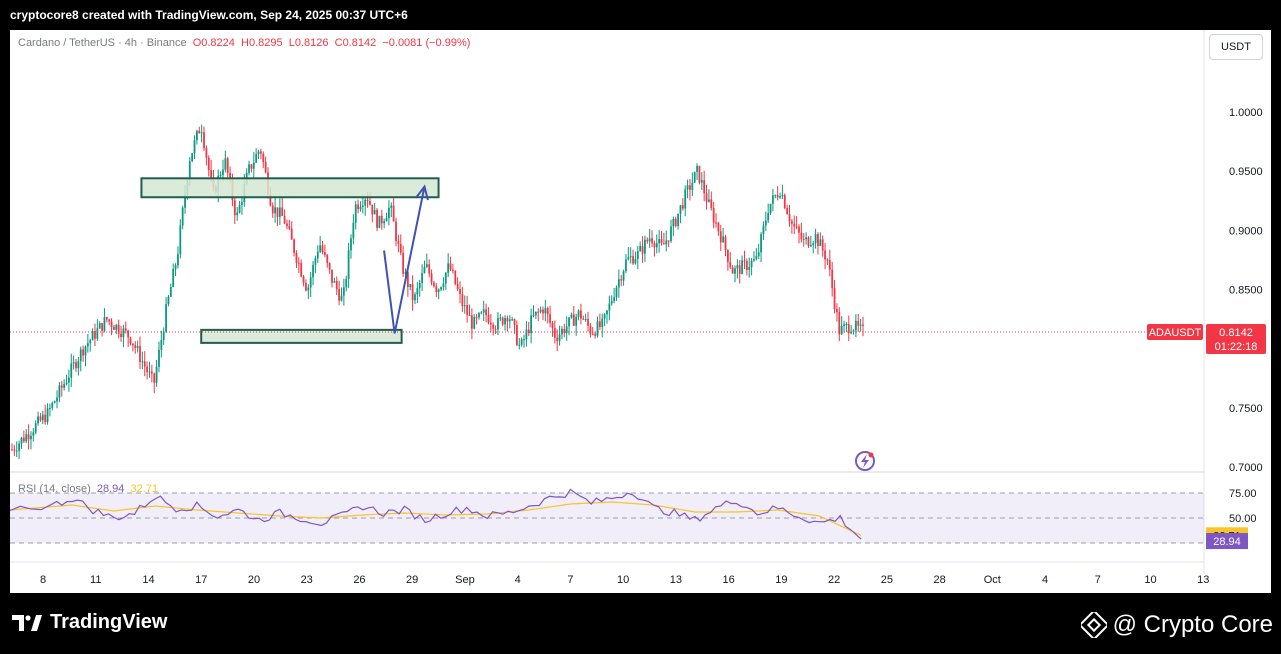  Describe the element at coordinates (1236, 347) in the screenshot. I see `price-badge-countdown: 01:22:18` at that location.